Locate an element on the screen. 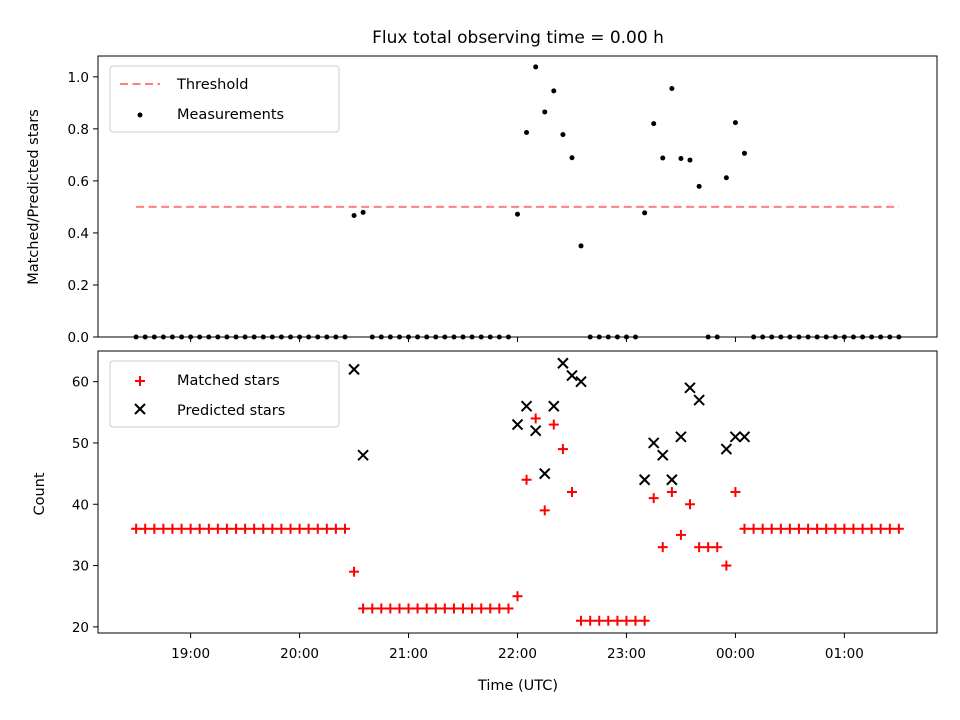  bottom-y-tick-label: 50 is located at coordinates (80, 444).